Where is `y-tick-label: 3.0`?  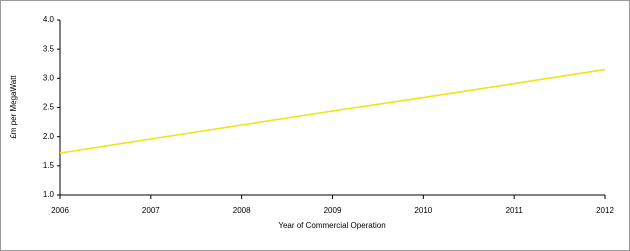
y-tick-label: 3.0 is located at coordinates (49, 77).